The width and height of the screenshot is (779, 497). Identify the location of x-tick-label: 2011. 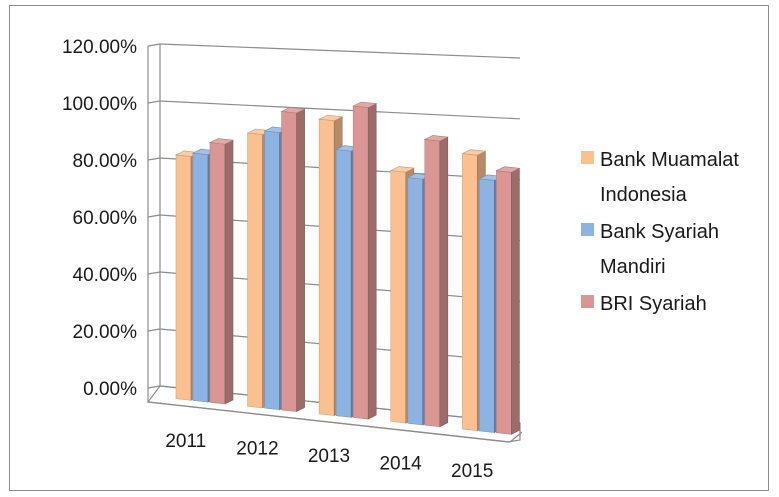
(185, 441).